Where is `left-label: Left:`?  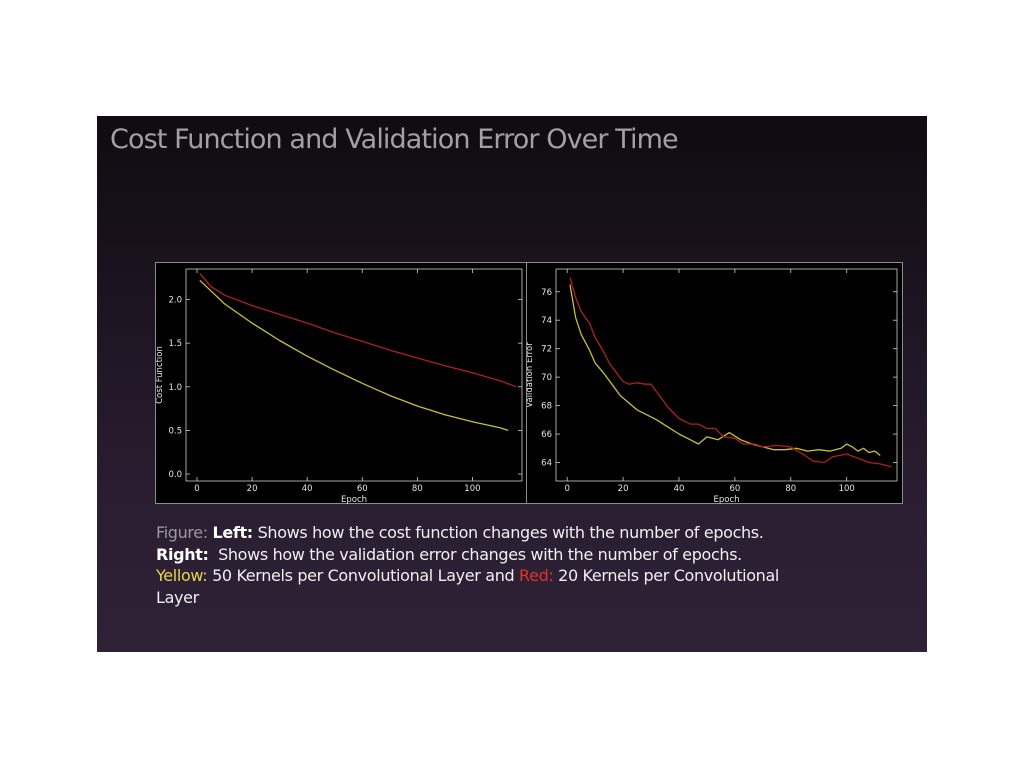 left-label: Left: is located at coordinates (233, 532).